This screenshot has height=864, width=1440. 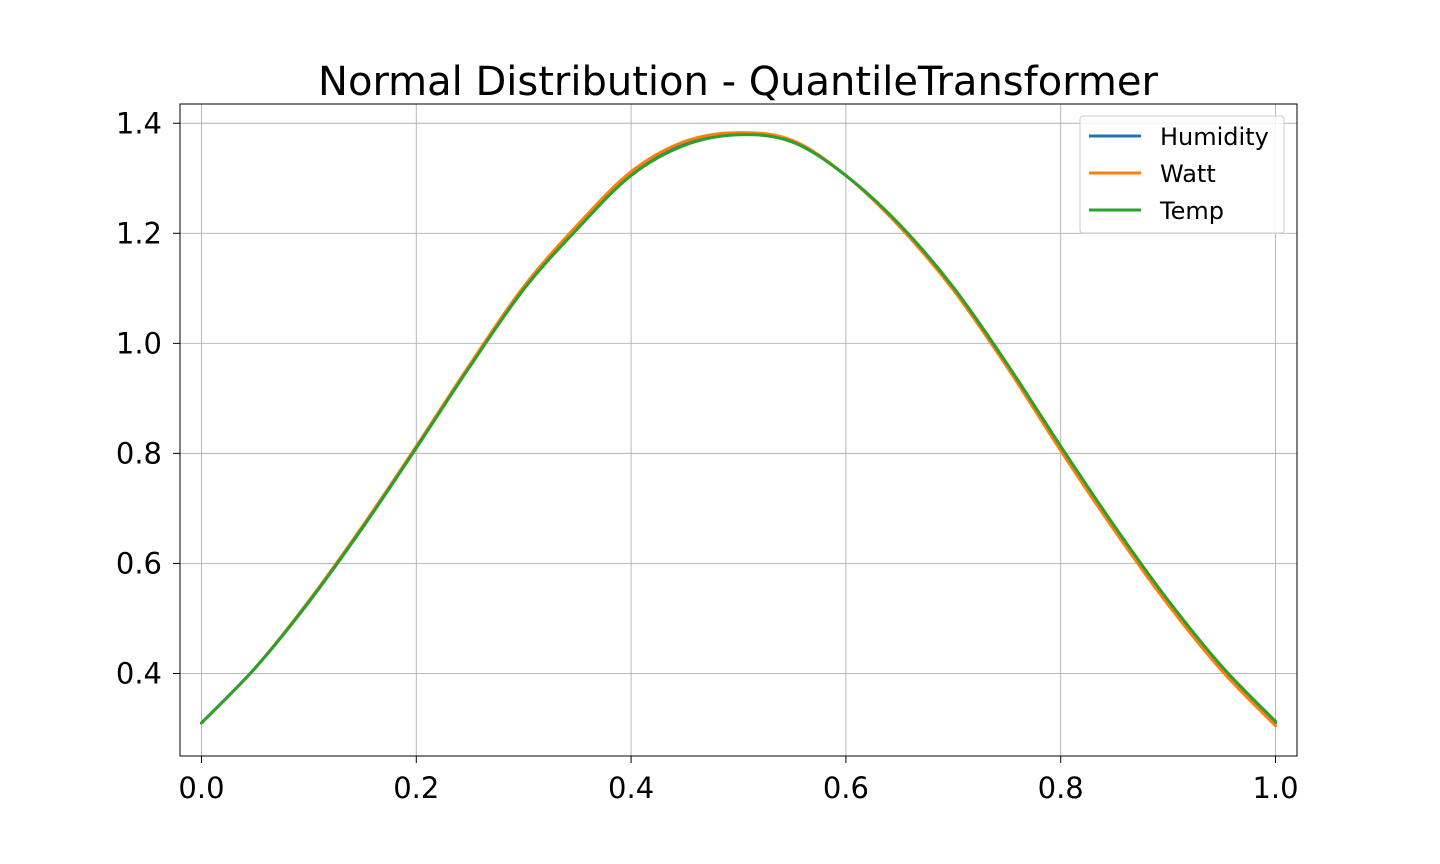 I want to click on x-tick-label: 1.0, so click(x=1275, y=788).